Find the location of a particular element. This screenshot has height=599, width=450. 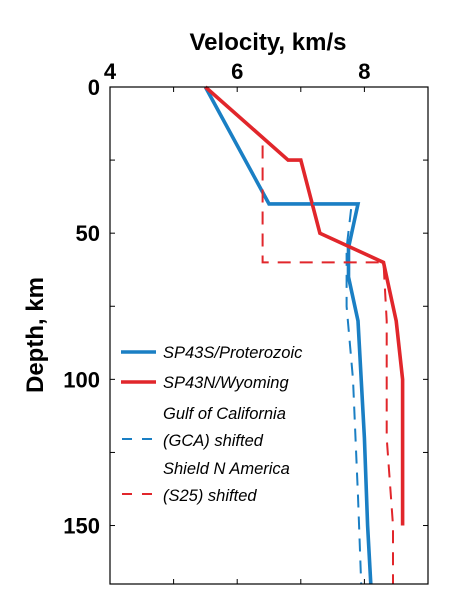

x-tick-label: 4 is located at coordinates (110, 71).